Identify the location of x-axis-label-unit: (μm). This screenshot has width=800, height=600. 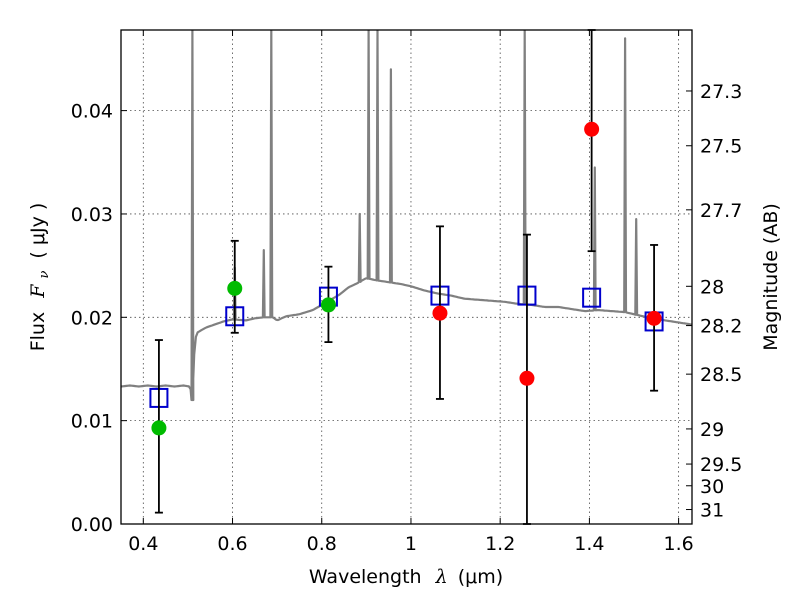
(480, 577).